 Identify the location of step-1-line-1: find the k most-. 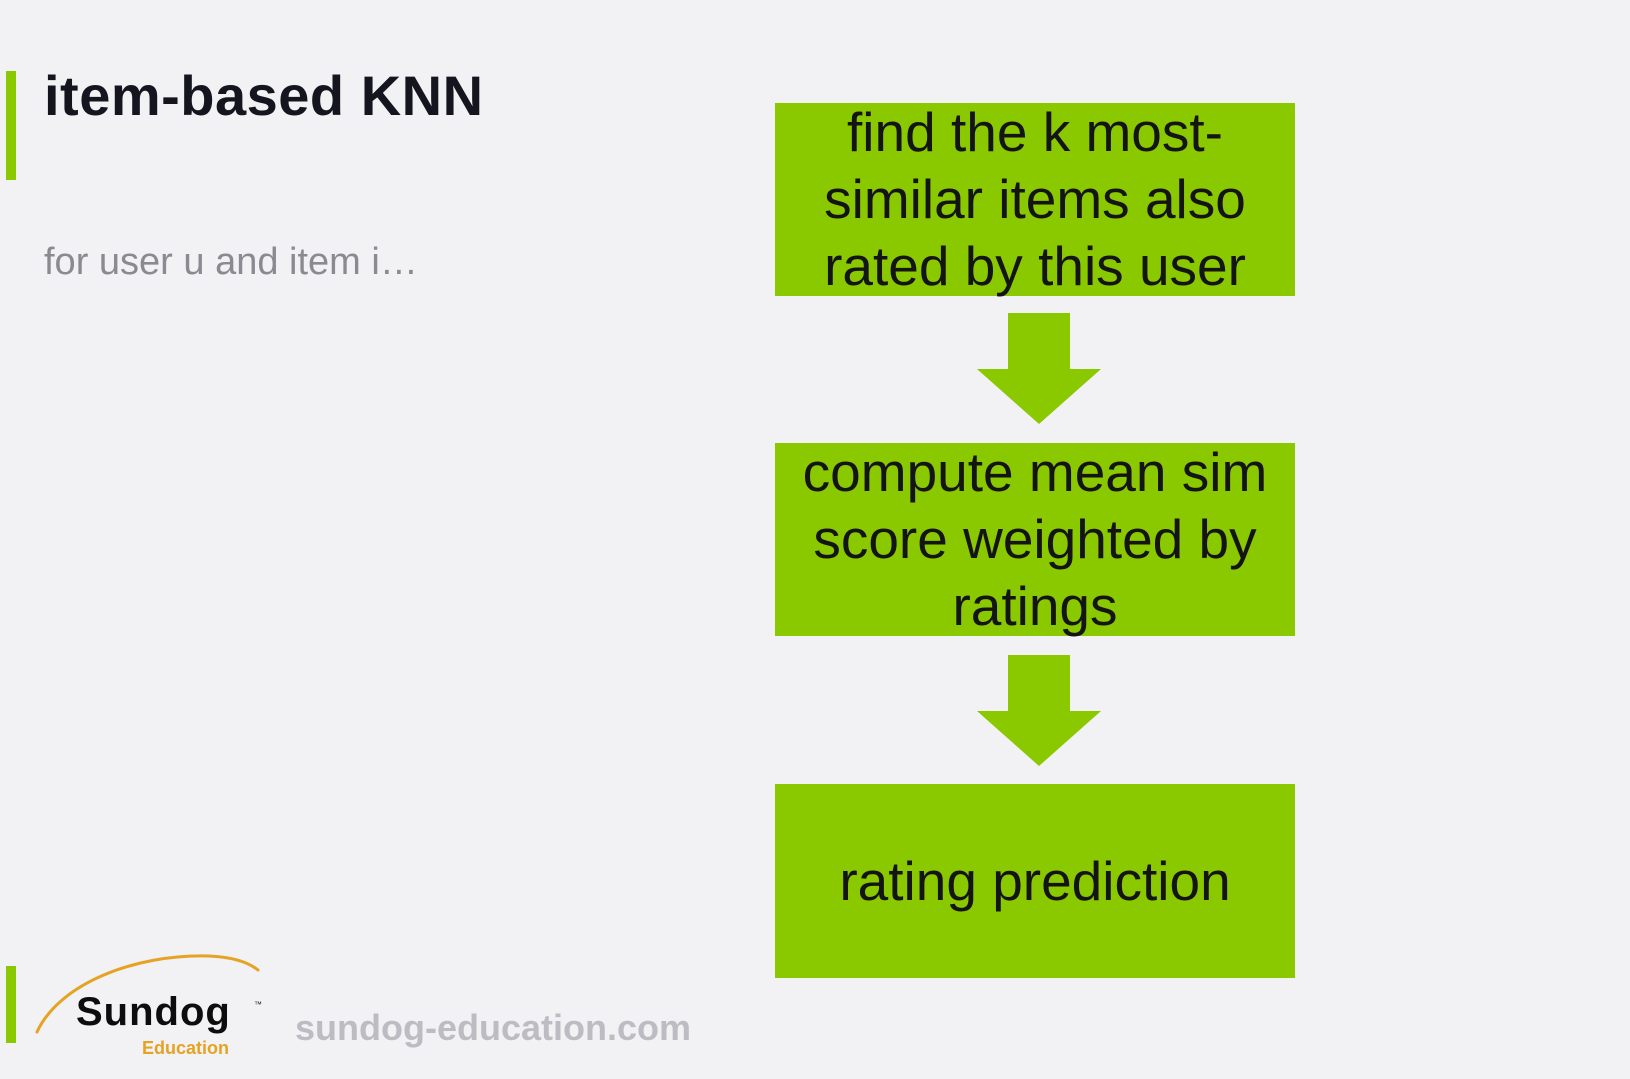
(1035, 132).